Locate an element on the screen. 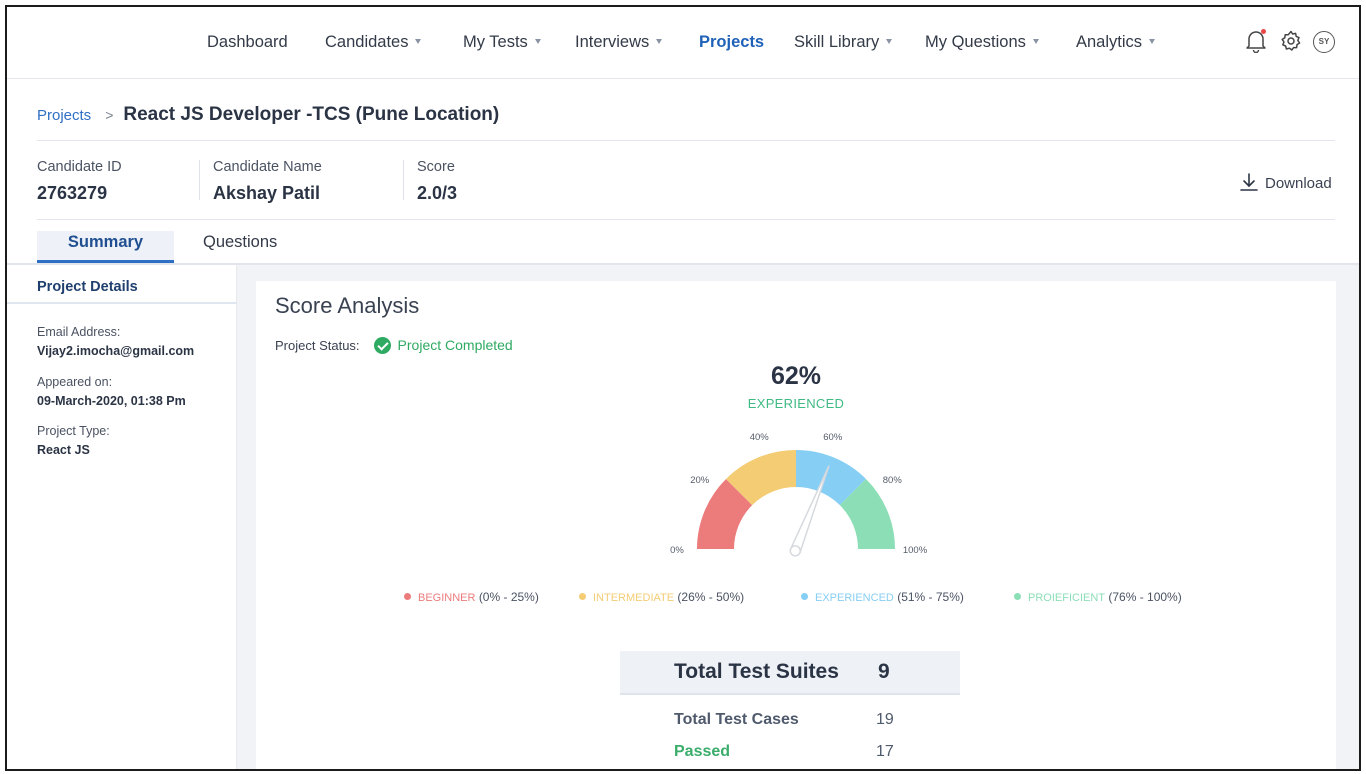 Image resolution: width=1366 pixels, height=774 pixels. project-type-label: Project Type: is located at coordinates (73, 431).